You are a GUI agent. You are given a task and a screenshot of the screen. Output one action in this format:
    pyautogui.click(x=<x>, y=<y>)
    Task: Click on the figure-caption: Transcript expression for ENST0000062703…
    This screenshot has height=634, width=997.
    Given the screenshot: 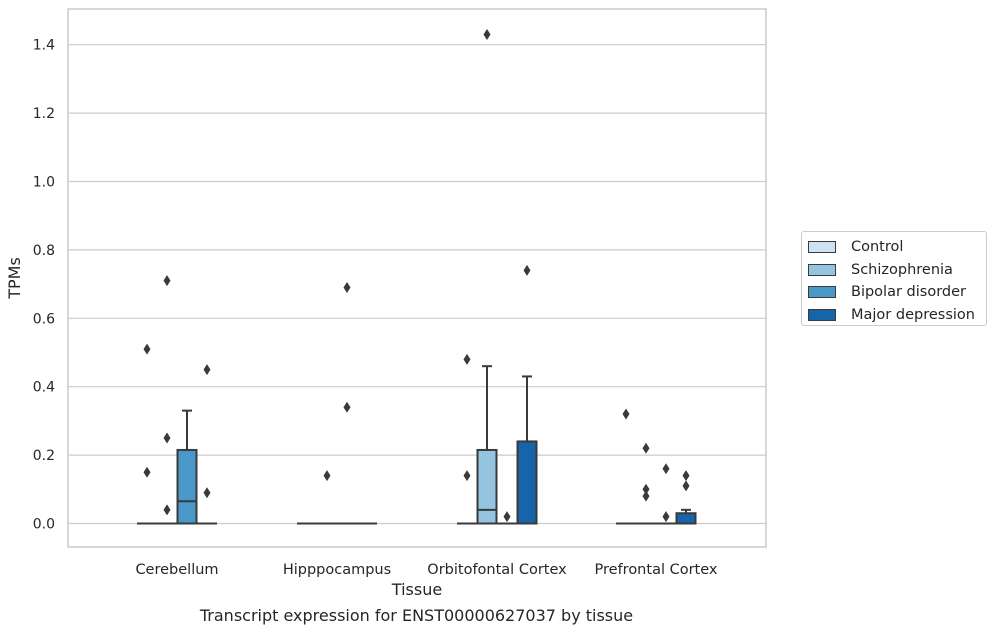 What is the action you would take?
    pyautogui.click(x=416, y=615)
    